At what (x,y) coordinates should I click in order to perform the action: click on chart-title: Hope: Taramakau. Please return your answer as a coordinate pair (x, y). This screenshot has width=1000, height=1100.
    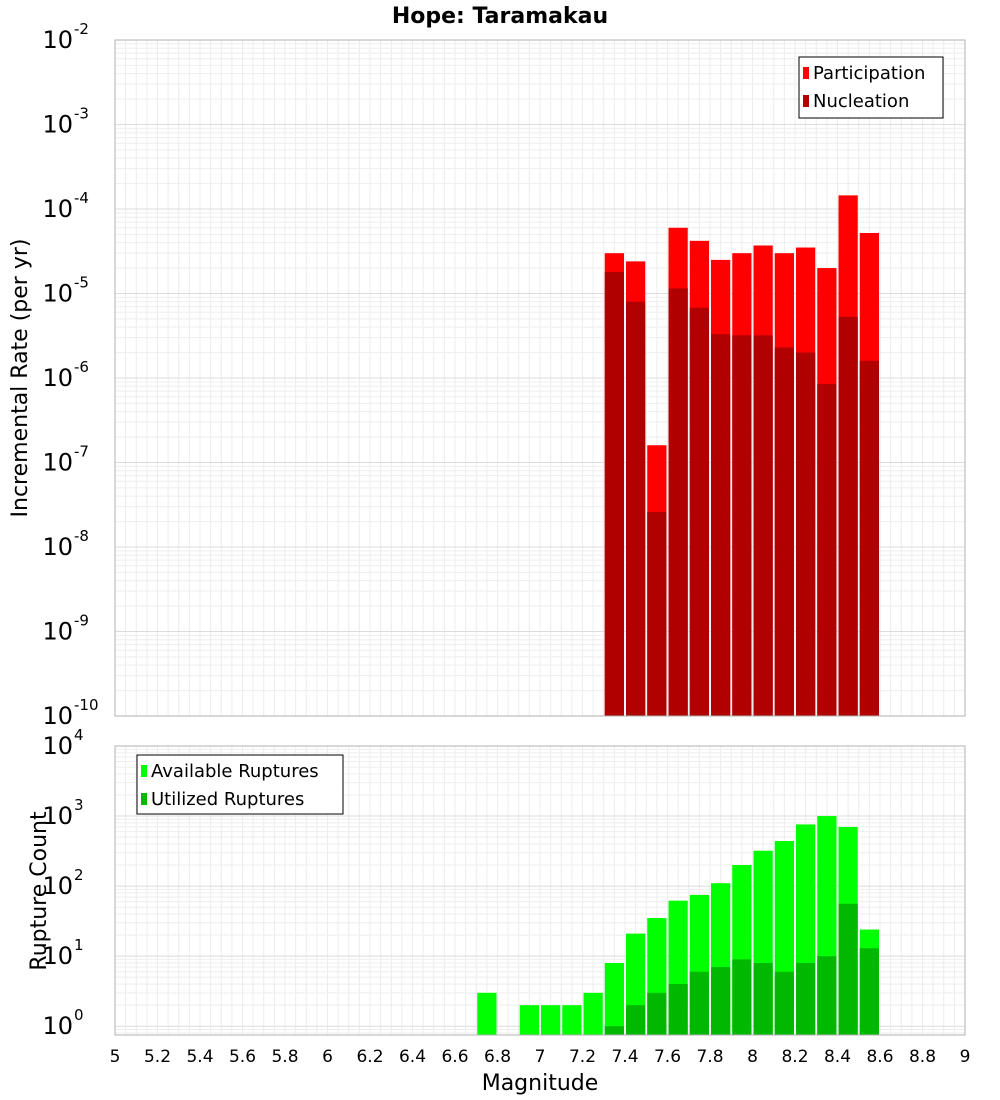
    Looking at the image, I should click on (500, 16).